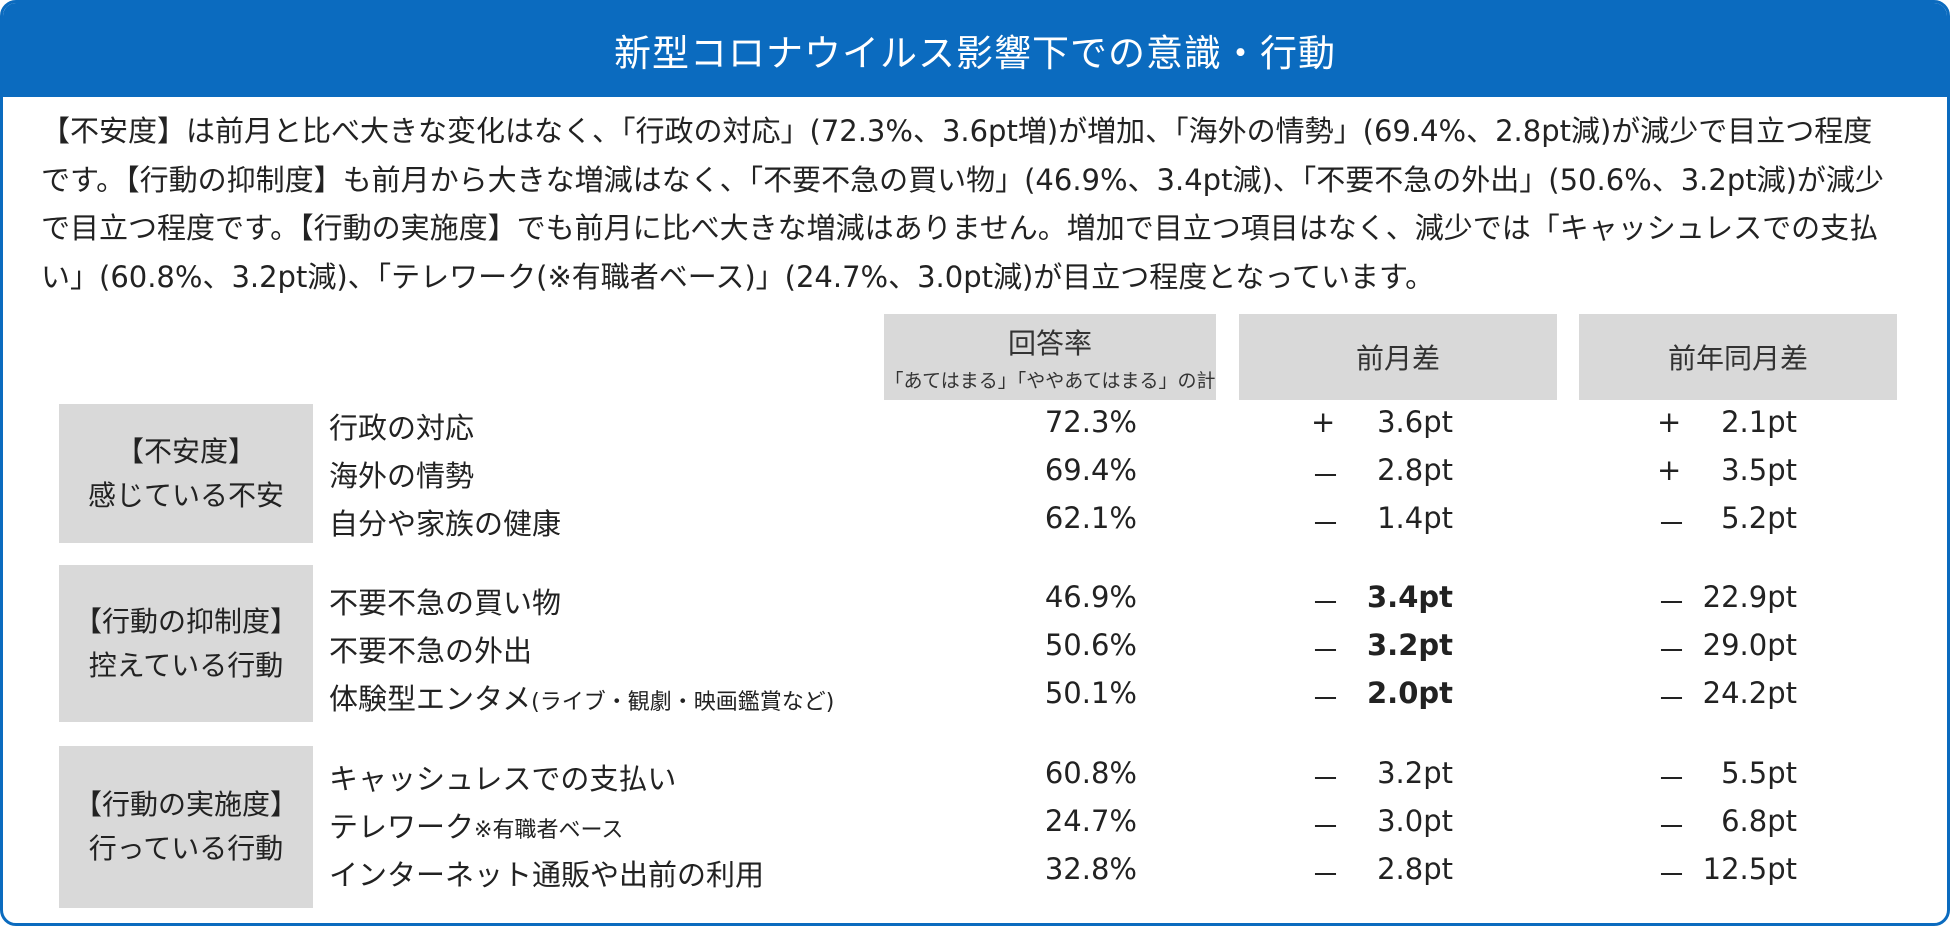  I want to click on item-note: (ライブ・観劇・映画鑑賞など), so click(683, 702).